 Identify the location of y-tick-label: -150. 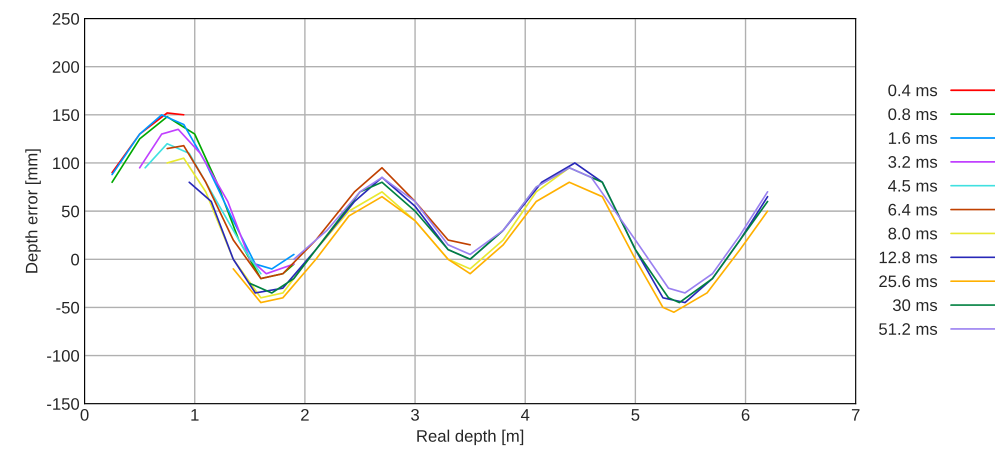
(63, 404).